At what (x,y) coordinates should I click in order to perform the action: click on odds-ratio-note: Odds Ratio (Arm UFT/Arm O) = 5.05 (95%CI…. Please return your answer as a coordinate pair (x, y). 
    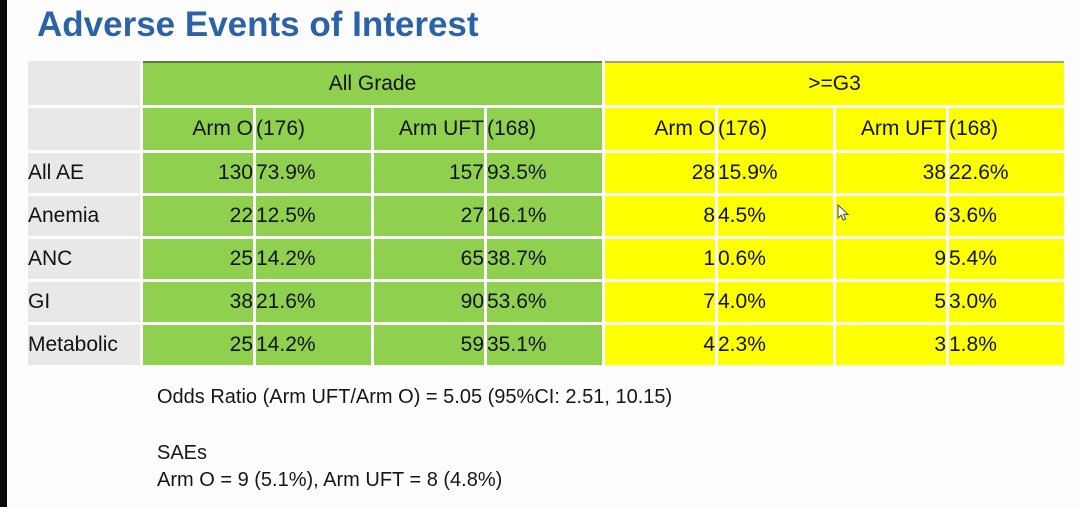
    Looking at the image, I should click on (415, 397).